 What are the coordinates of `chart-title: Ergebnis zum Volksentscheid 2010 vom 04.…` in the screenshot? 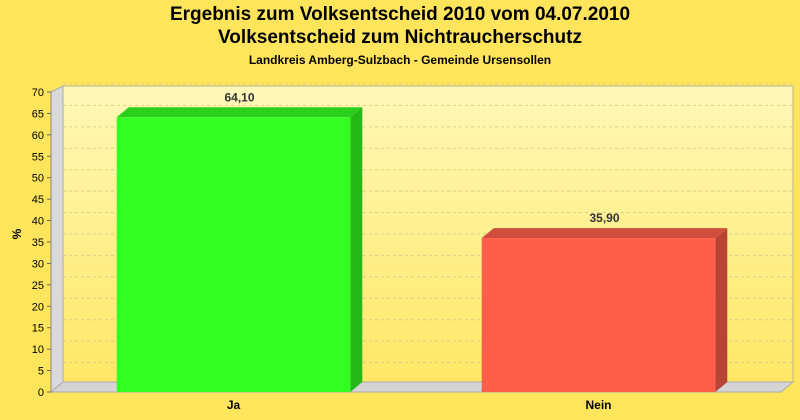 It's located at (400, 14).